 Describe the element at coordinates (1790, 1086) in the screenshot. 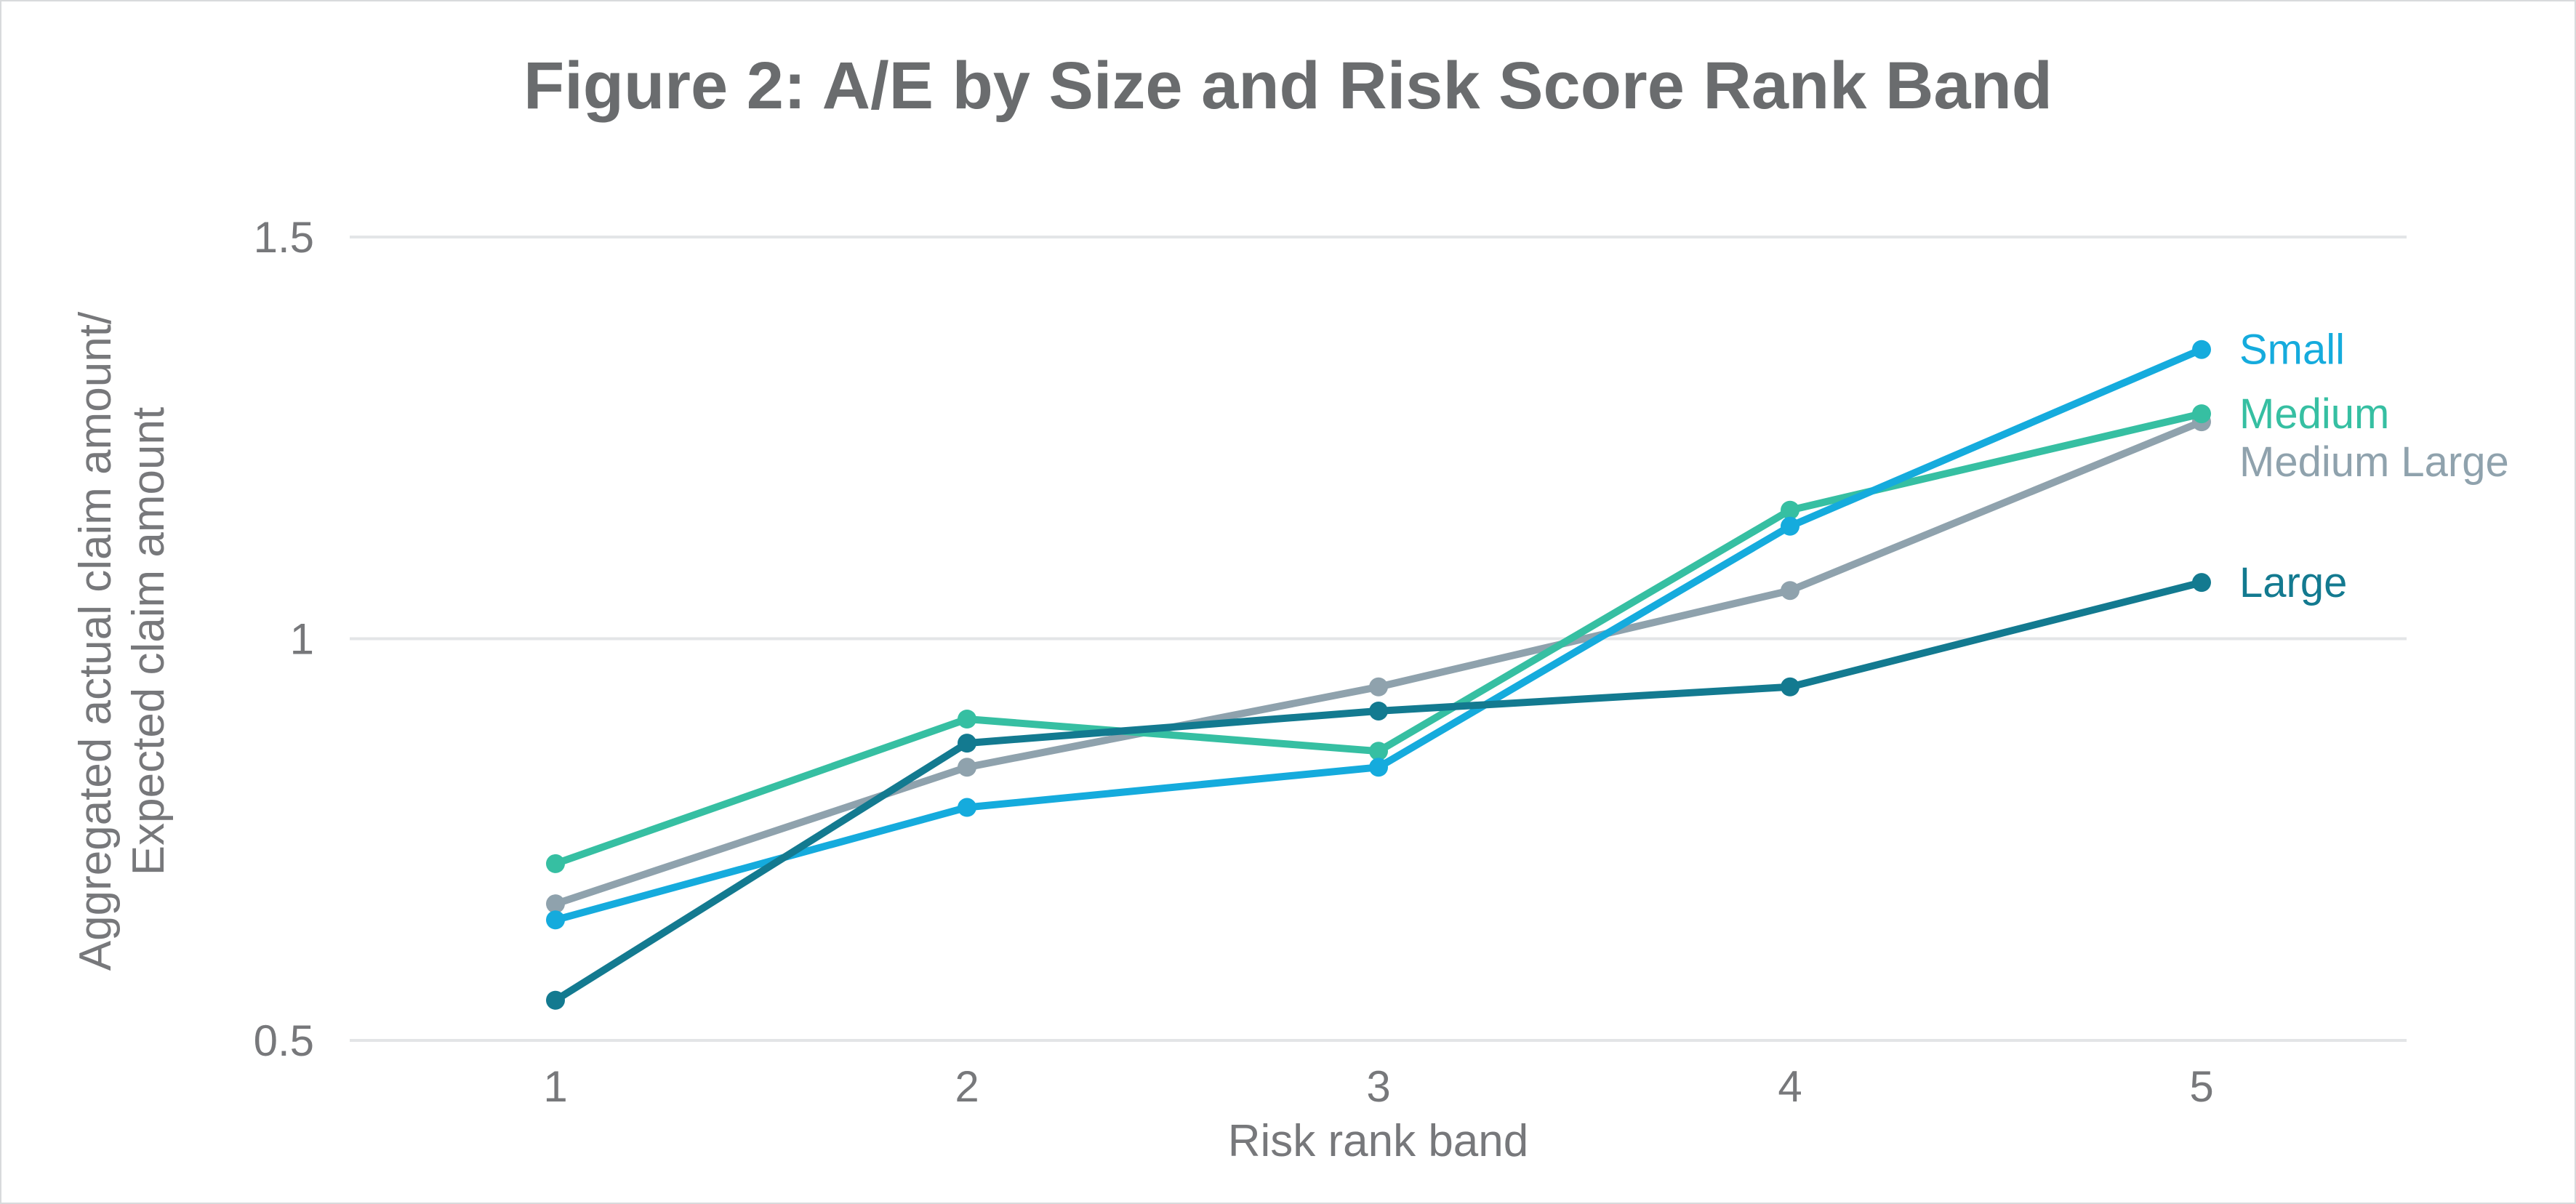

I see `x-tick-label-4: 4` at that location.